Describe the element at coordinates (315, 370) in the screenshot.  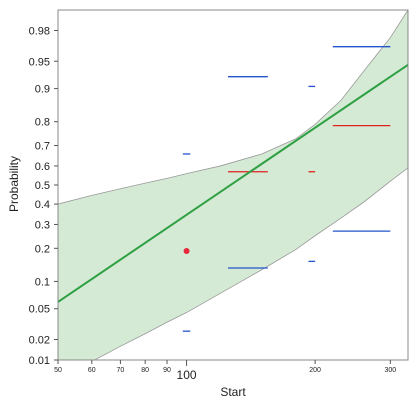
I see `x-tick-label: 200` at that location.